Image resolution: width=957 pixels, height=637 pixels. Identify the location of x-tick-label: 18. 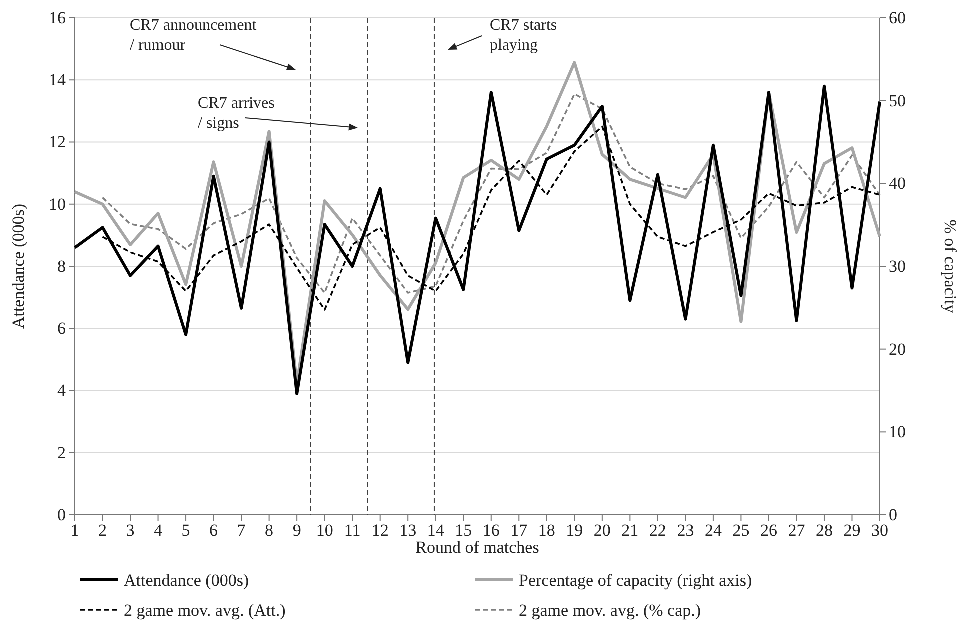
(547, 530).